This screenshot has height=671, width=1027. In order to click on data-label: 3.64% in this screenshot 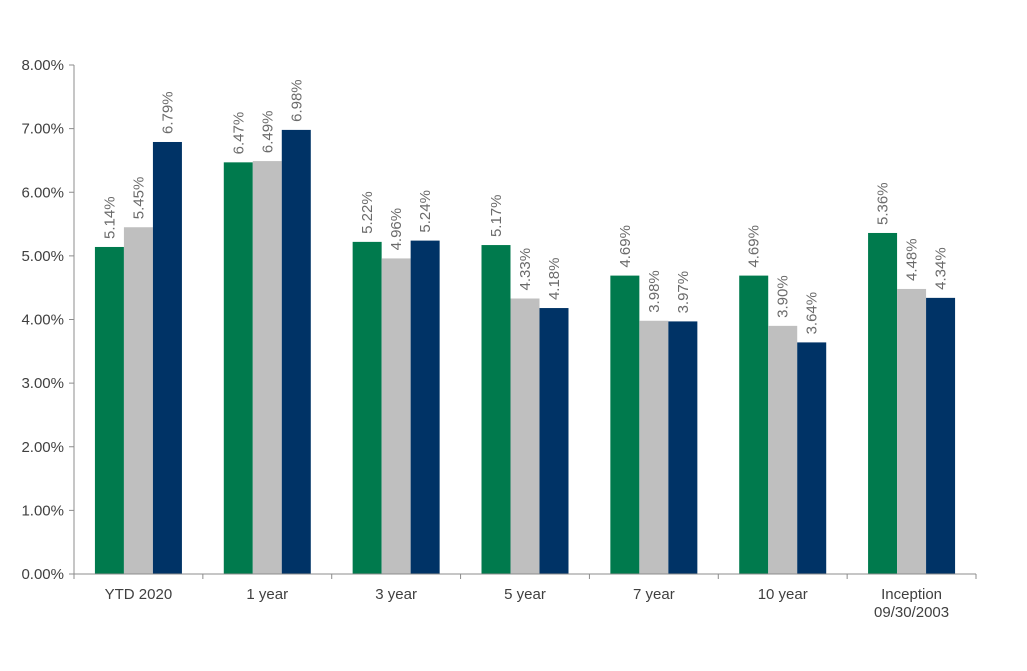, I will do `click(812, 313)`.